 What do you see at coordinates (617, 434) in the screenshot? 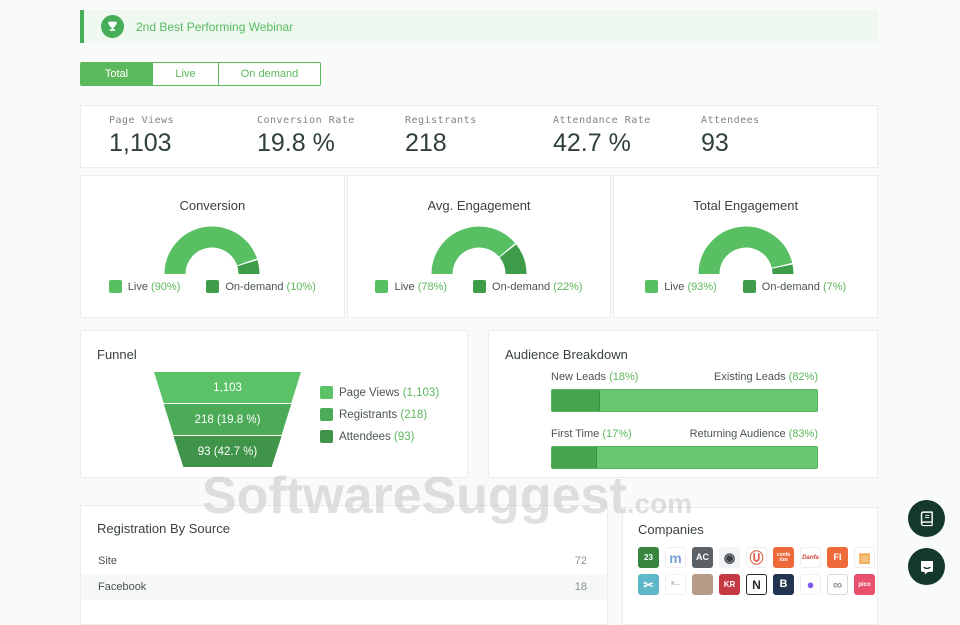
I see `bar-left-label-pct: (17%)` at bounding box center [617, 434].